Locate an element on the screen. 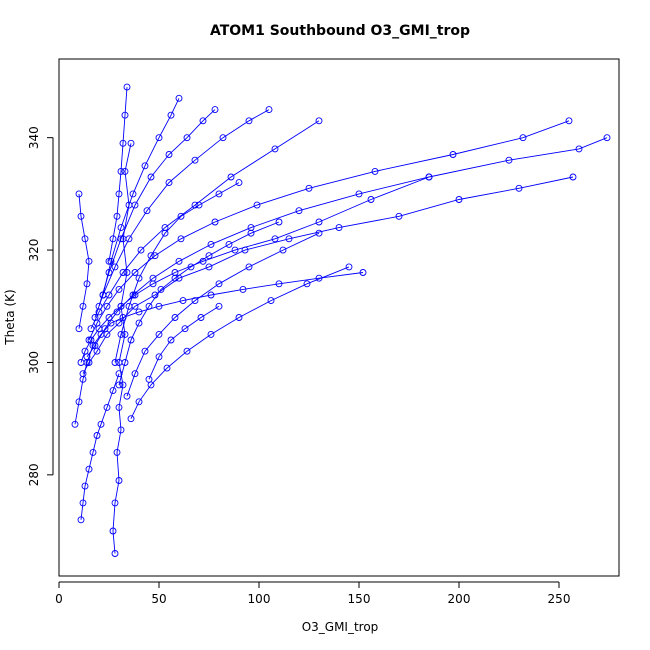 The image size is (650, 650). y-axis: 280 300 320 340 is located at coordinates (40, 306).